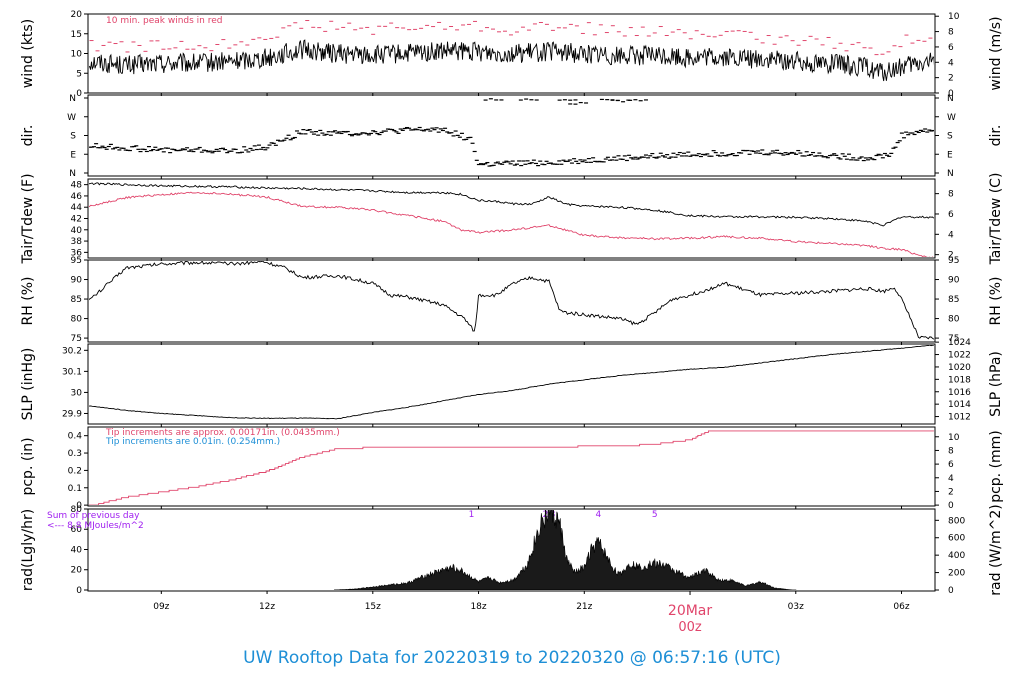  Describe the element at coordinates (599, 515) in the screenshot. I see `sun-marker: 4` at that location.